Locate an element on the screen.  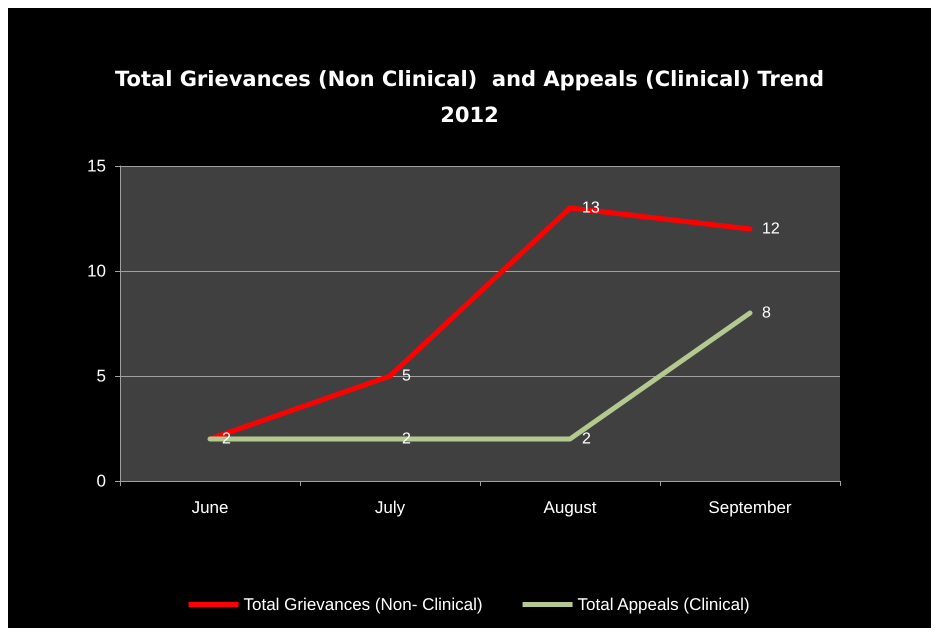
x-tick-label: August is located at coordinates (570, 507).